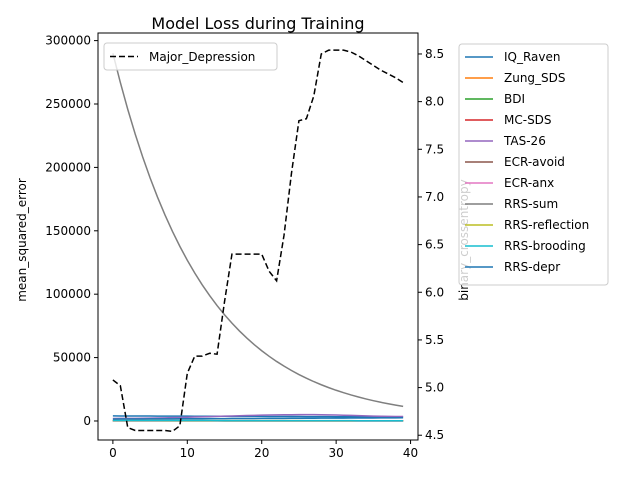 The width and height of the screenshot is (640, 480). Describe the element at coordinates (68, 41) in the screenshot. I see `y-left-tick-label: 300000` at that location.